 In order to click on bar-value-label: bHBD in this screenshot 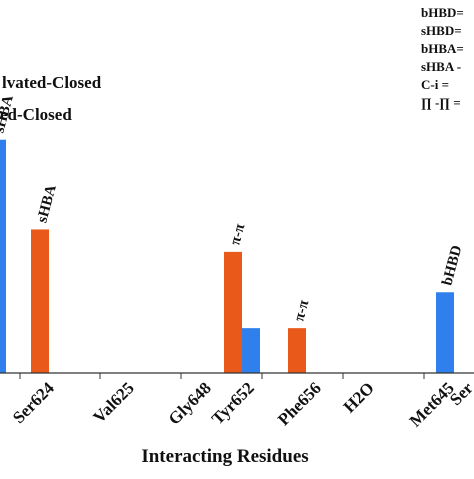, I will do `click(452, 266)`.